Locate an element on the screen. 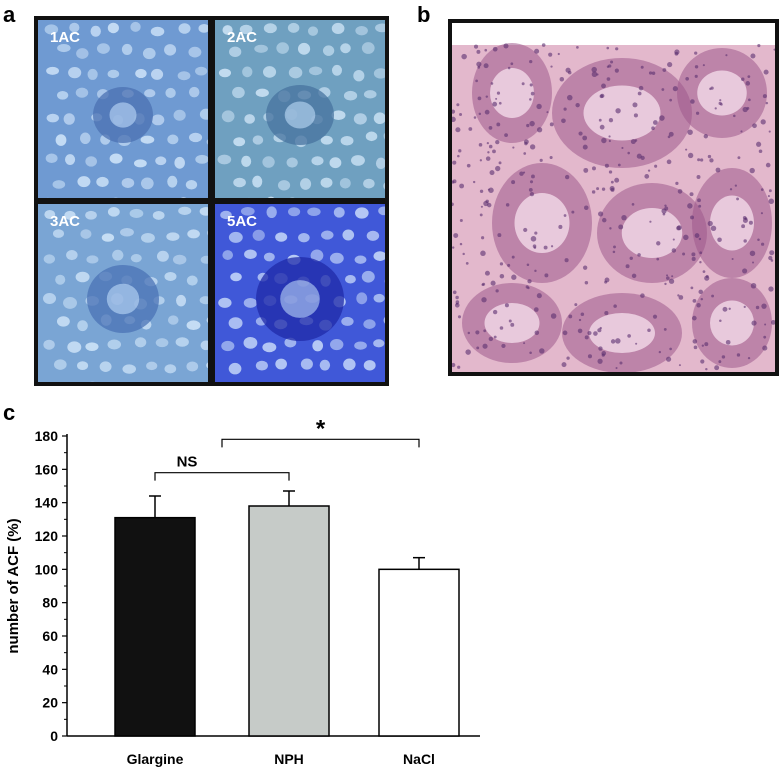 This screenshot has height=770, width=779. y-tick-label: 140 is located at coordinates (47, 503).